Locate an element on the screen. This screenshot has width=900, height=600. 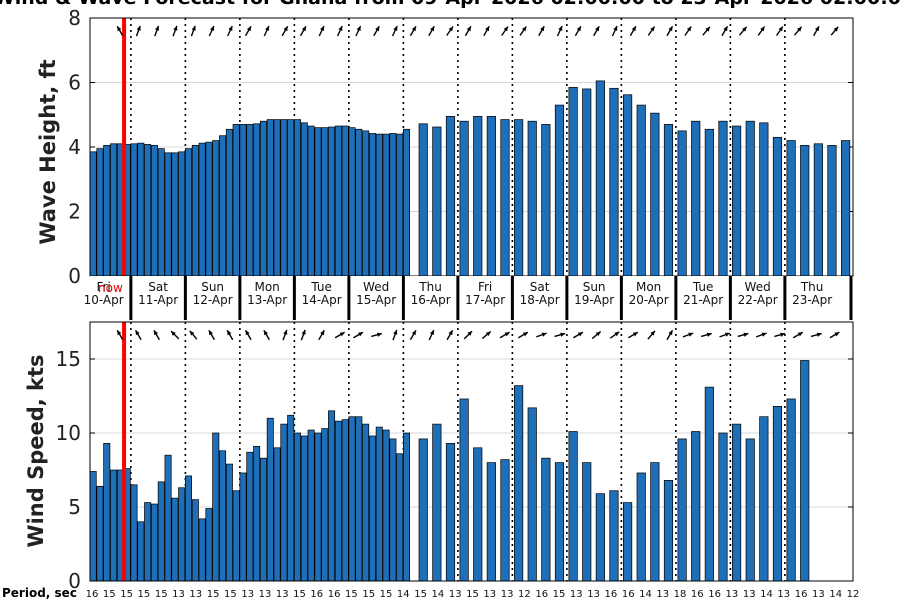
day-date-label: 14-Apr is located at coordinates (322, 300).